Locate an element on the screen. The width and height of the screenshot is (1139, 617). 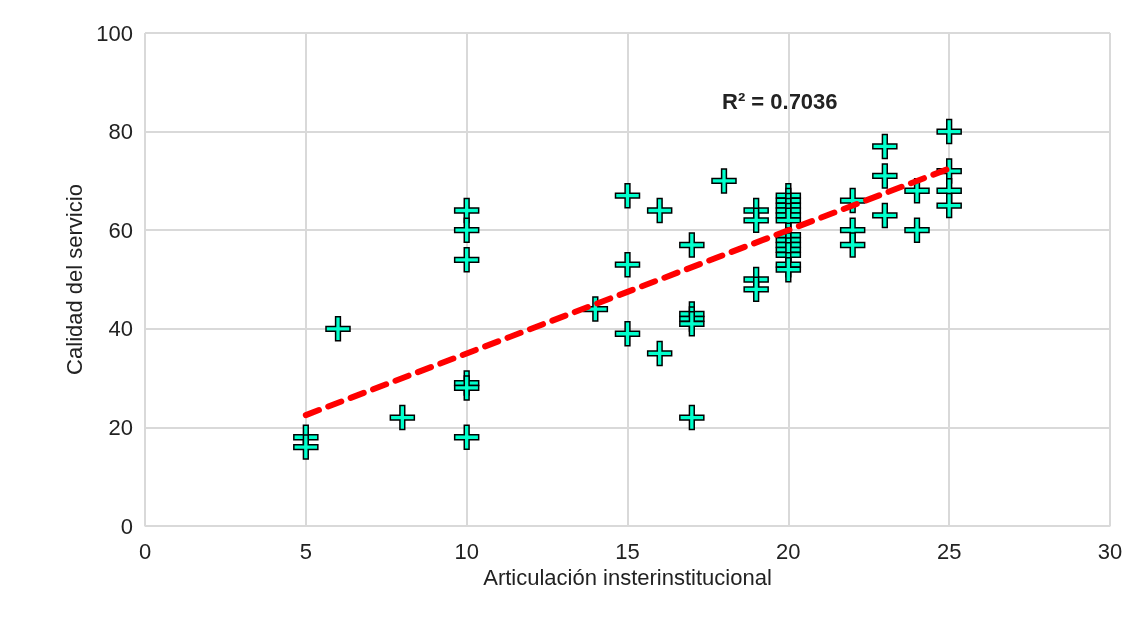
x-tick-label: 25 is located at coordinates (949, 551).